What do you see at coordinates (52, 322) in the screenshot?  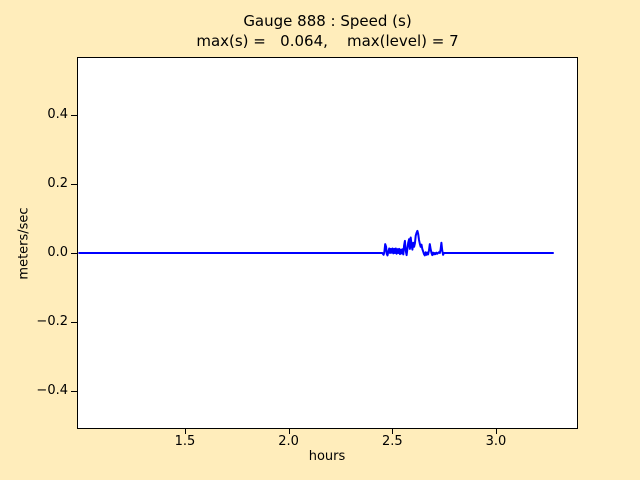 I see `y-tick-label: −0.2` at bounding box center [52, 322].